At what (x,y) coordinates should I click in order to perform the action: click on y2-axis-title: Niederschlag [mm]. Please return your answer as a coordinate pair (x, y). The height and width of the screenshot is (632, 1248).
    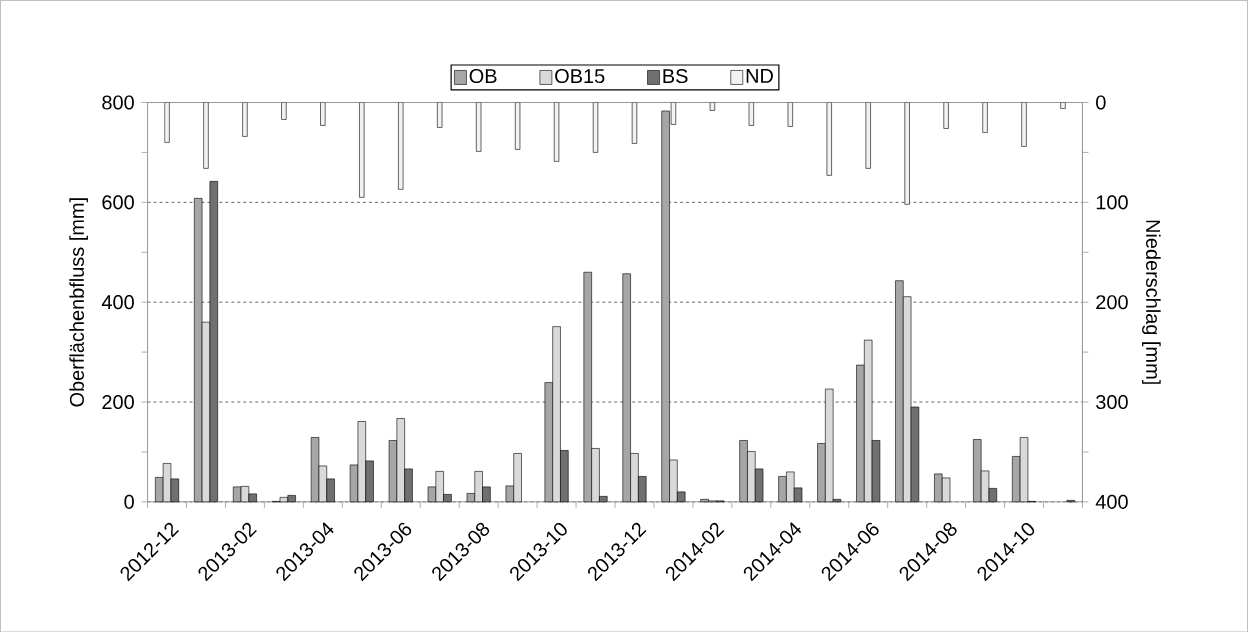
    Looking at the image, I should click on (1151, 302).